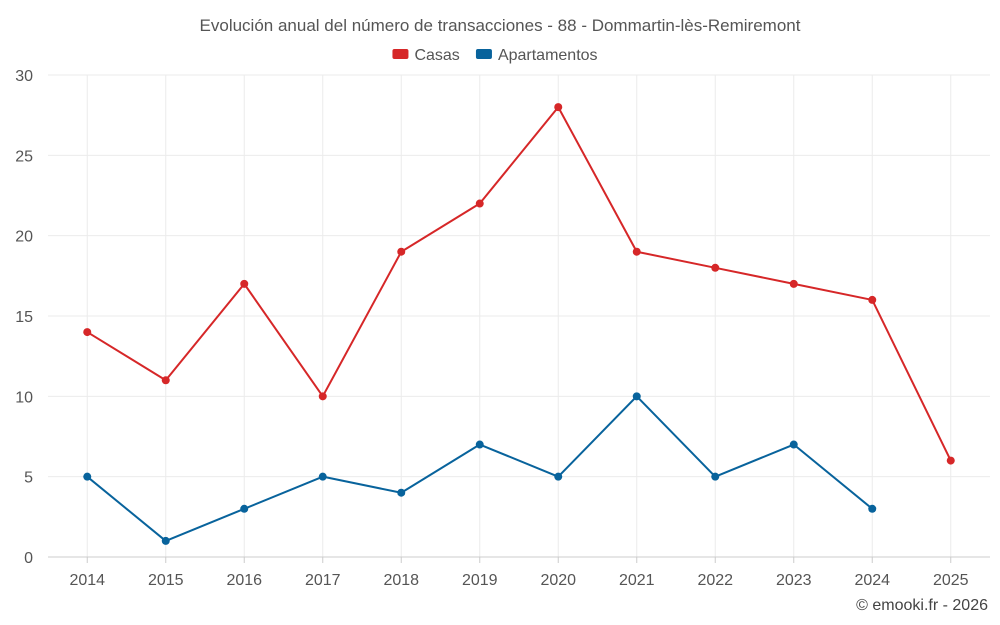 The width and height of the screenshot is (1000, 625). What do you see at coordinates (480, 580) in the screenshot?
I see `x-tick-label: 2019` at bounding box center [480, 580].